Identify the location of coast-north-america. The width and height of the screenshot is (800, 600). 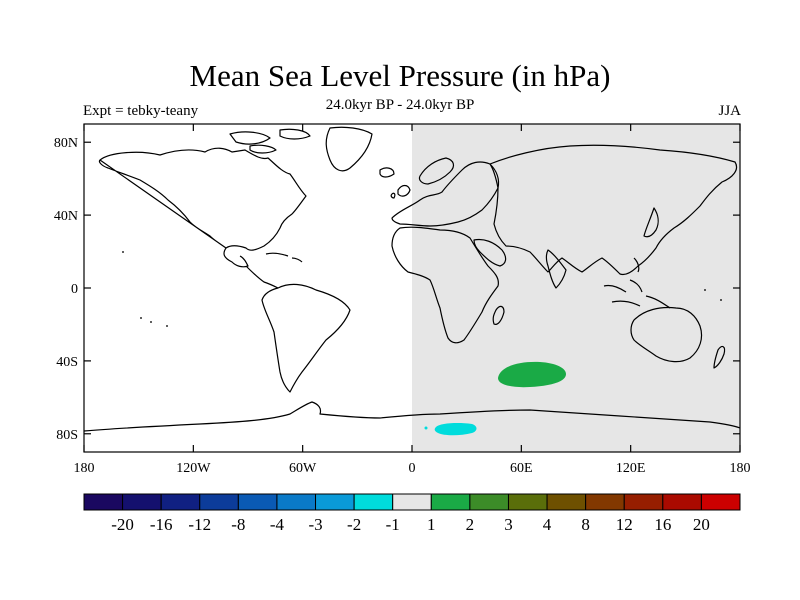
(202, 207).